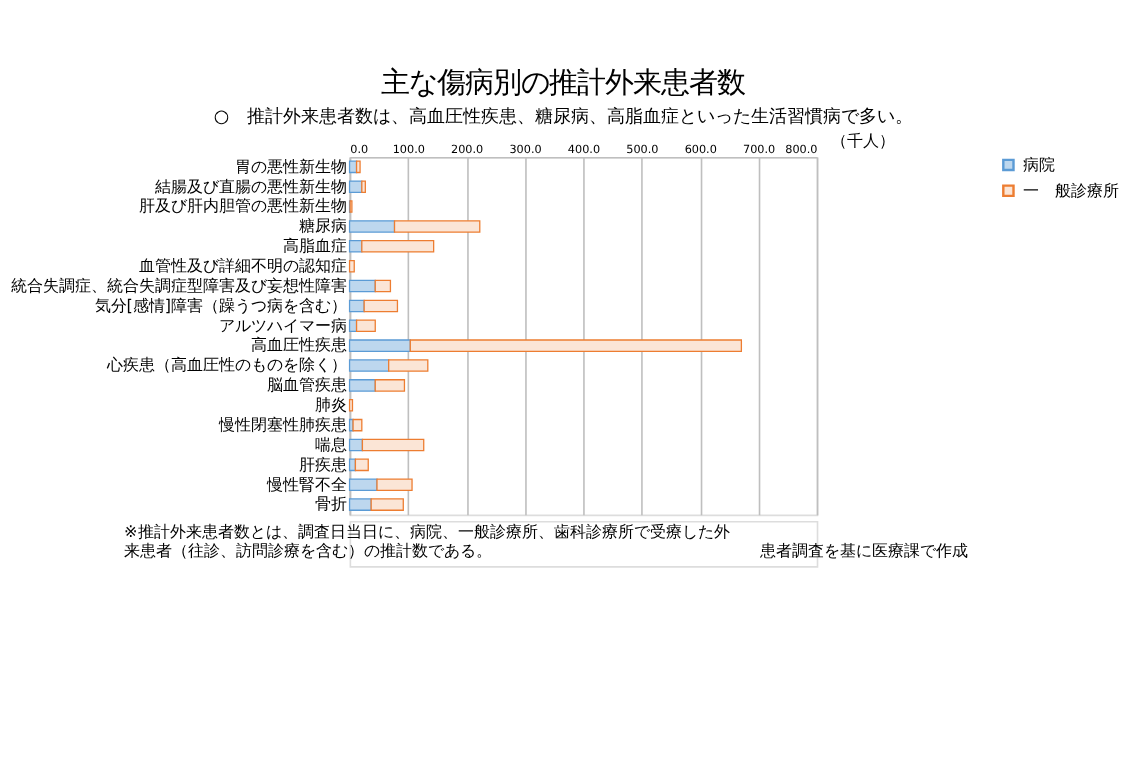  I want to click on legend-label: 病院, so click(1038, 164).